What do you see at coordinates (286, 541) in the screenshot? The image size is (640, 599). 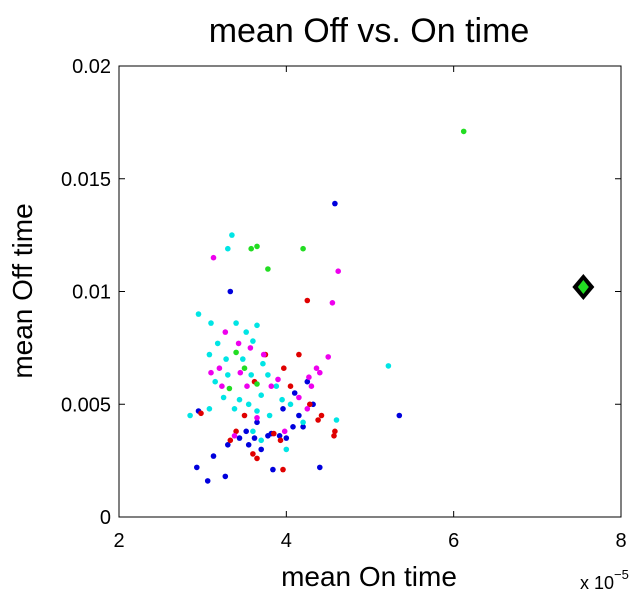 I see `x-tick-label: 4` at bounding box center [286, 541].